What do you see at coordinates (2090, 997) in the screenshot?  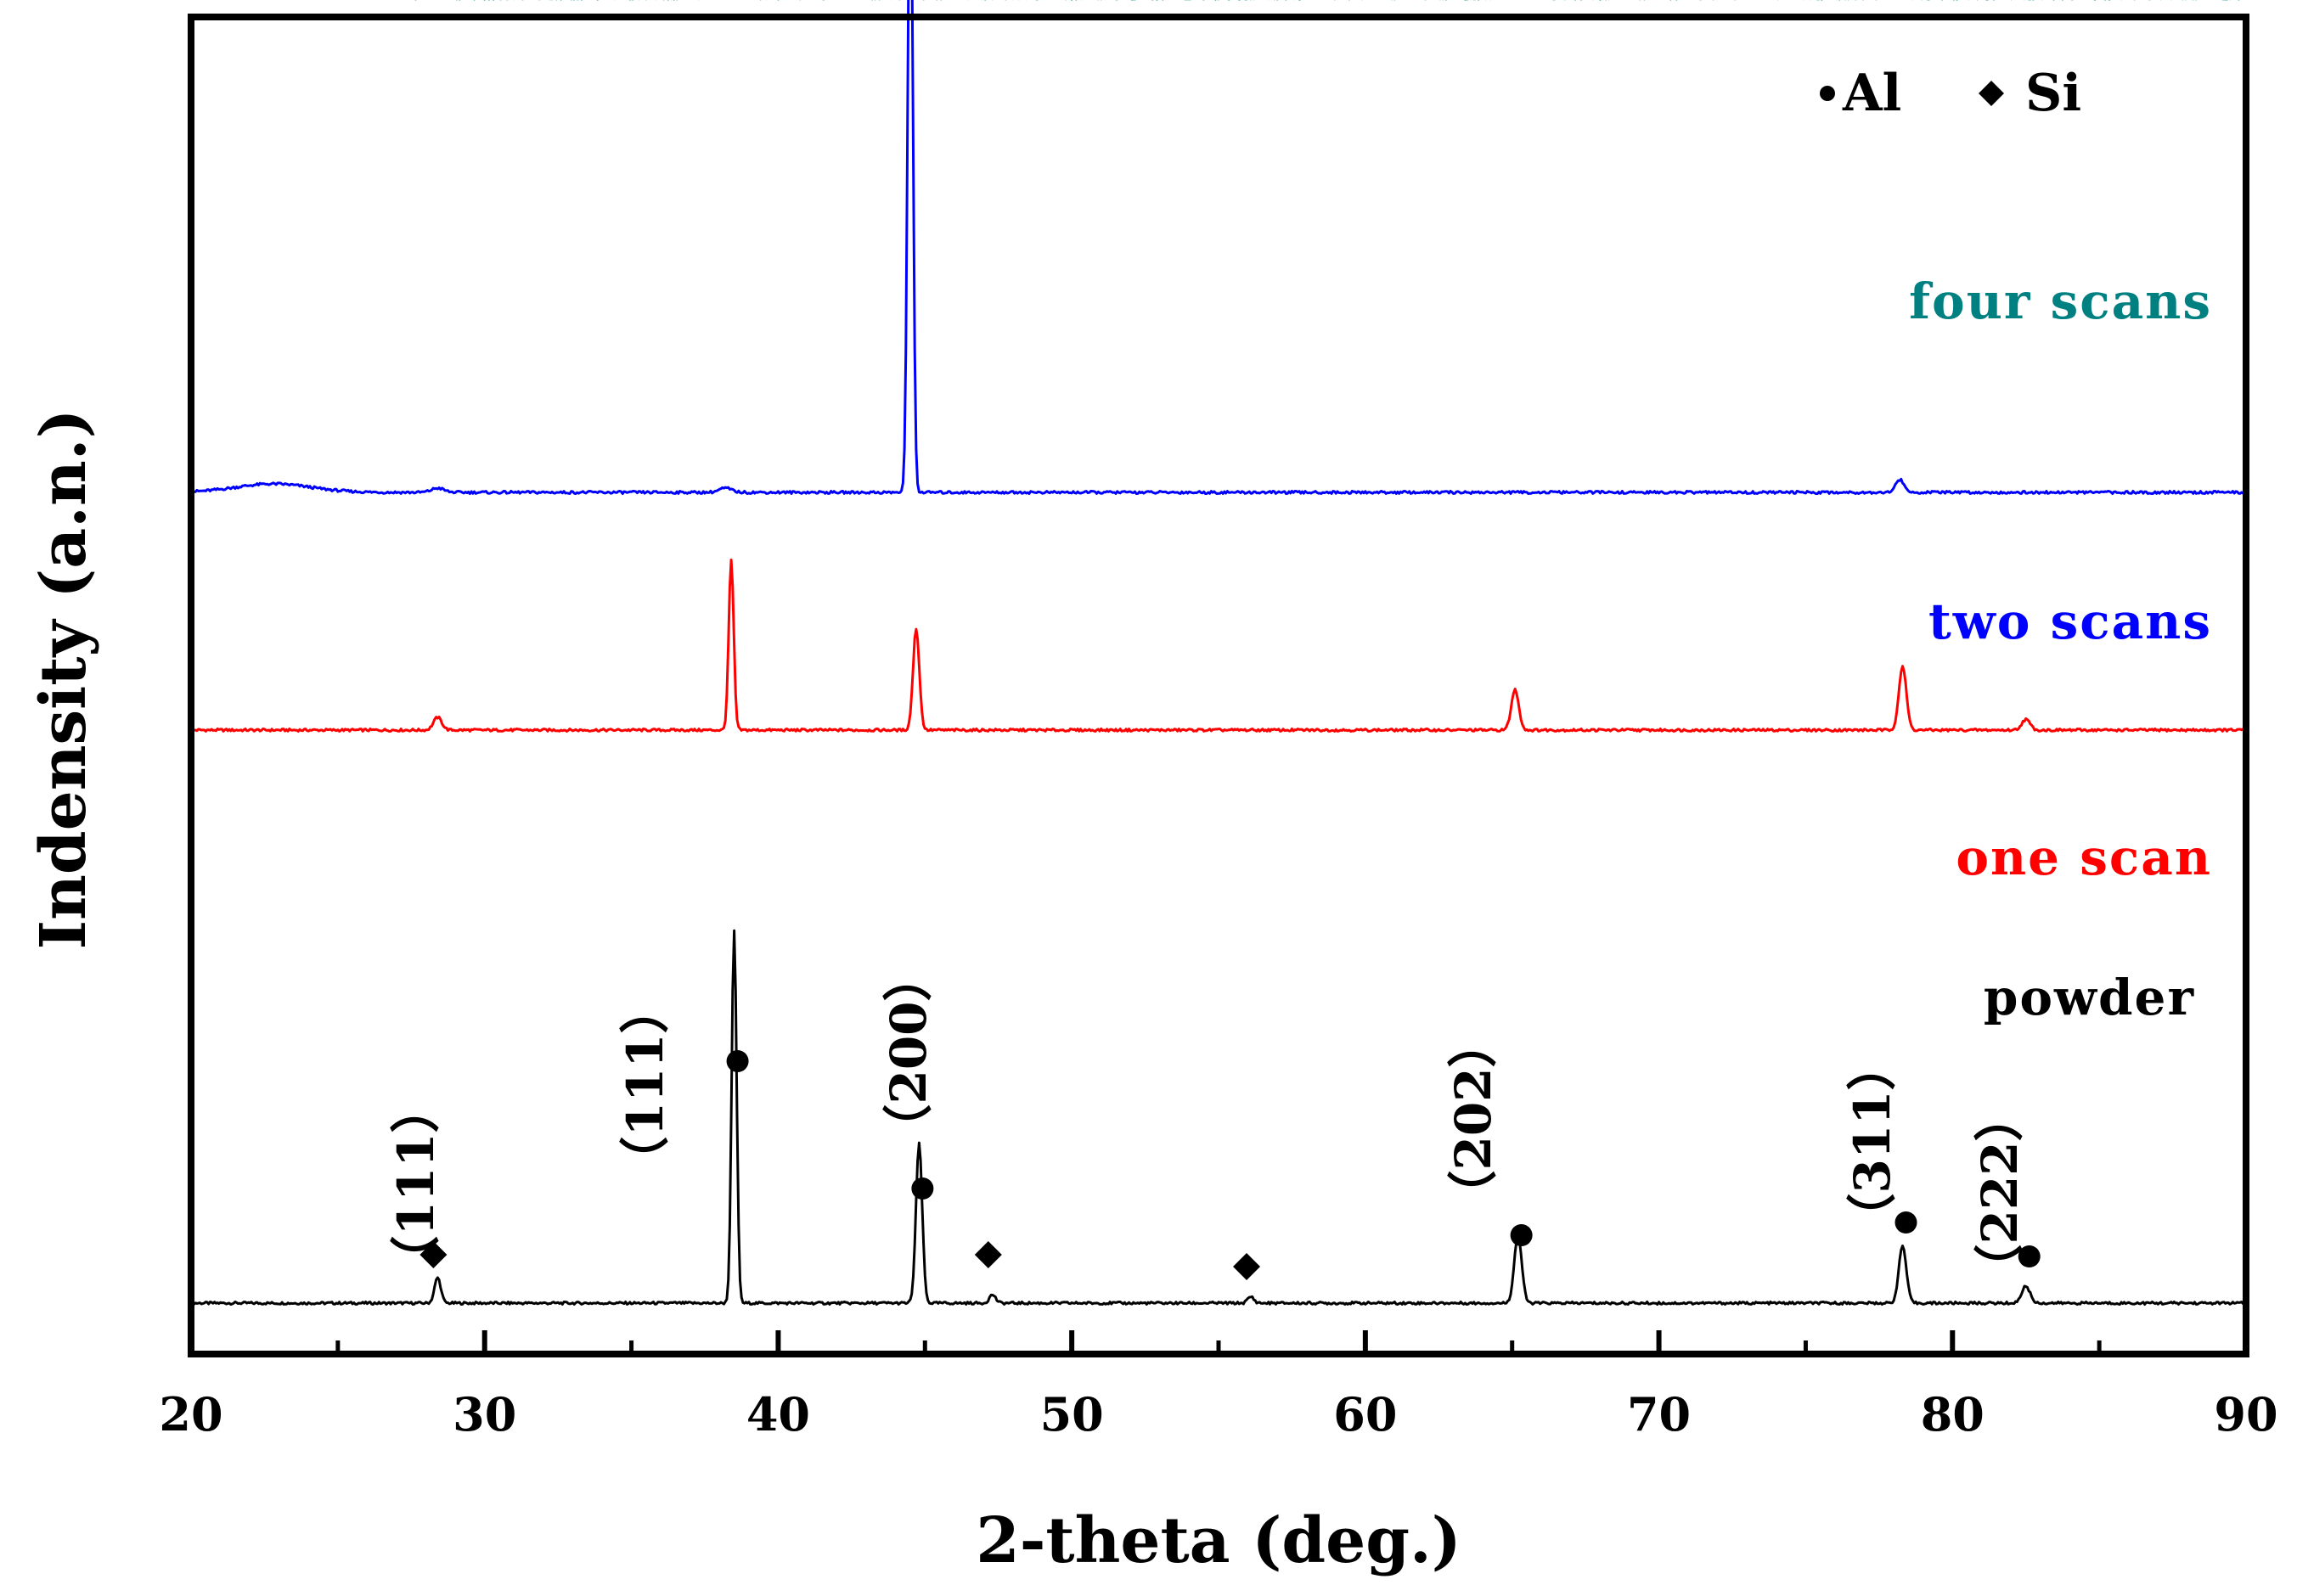 I see `series-label-powder: powder` at bounding box center [2090, 997].